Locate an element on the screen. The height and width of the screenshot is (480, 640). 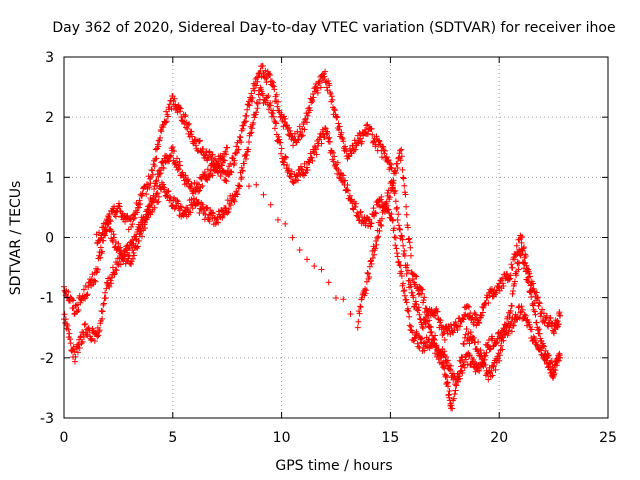
y-tick-label: 2 is located at coordinates (49, 118).